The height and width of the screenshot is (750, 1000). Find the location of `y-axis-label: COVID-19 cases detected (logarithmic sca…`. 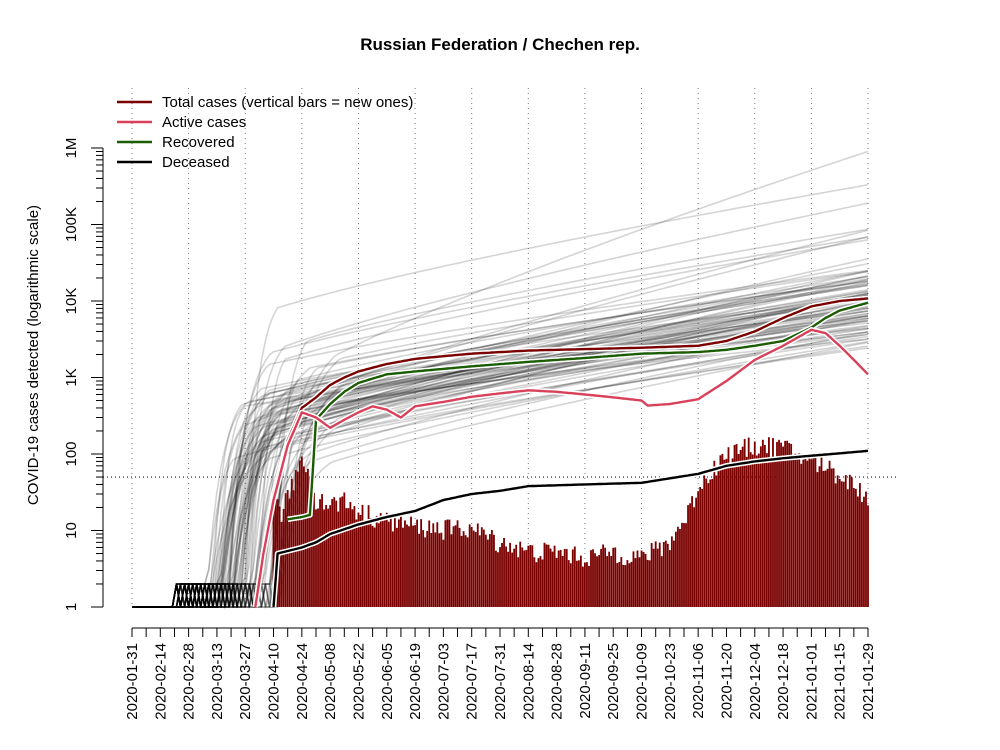

y-axis-label: COVID-19 cases detected (logarithmic sca… is located at coordinates (33, 355).